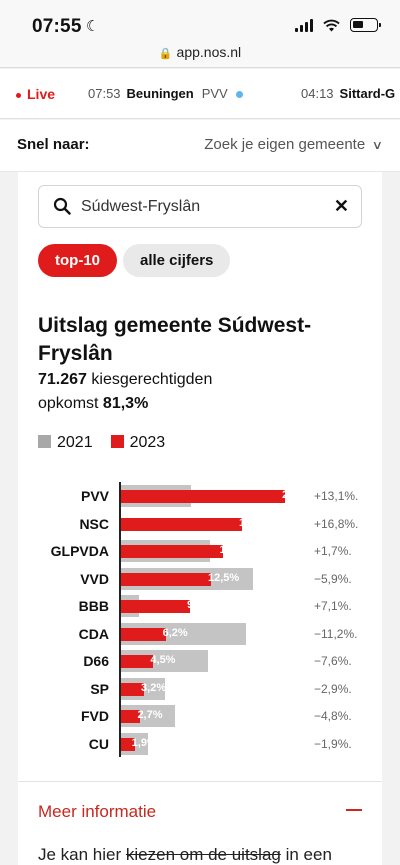 The height and width of the screenshot is (865, 400). What do you see at coordinates (317, 93) in the screenshot?
I see `ticker-time: 04:13` at bounding box center [317, 93].